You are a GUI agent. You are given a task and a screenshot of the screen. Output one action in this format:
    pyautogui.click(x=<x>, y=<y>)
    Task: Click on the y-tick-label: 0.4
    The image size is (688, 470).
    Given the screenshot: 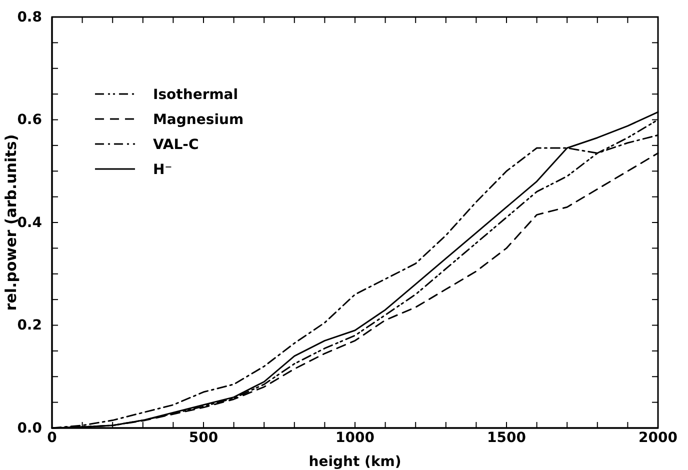 What is the action you would take?
    pyautogui.click(x=29, y=222)
    